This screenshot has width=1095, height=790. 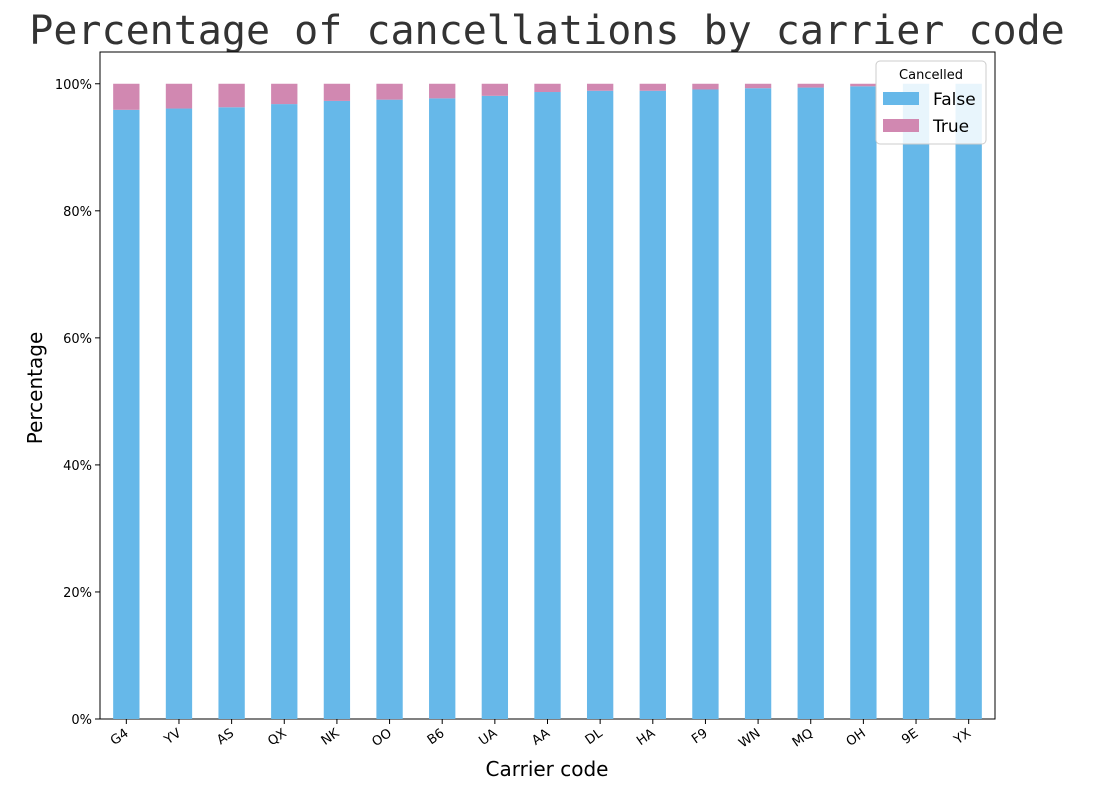 I want to click on y-tick-label: 100%, so click(x=73, y=85).